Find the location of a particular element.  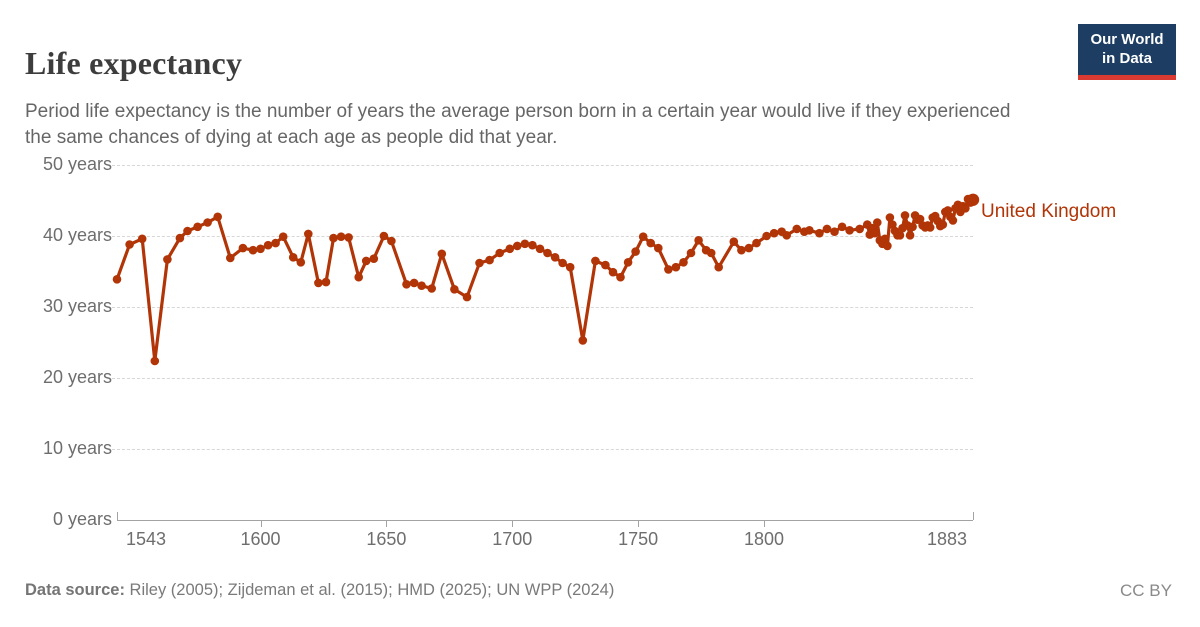

owid-logo: Our World in Data is located at coordinates (1127, 52).